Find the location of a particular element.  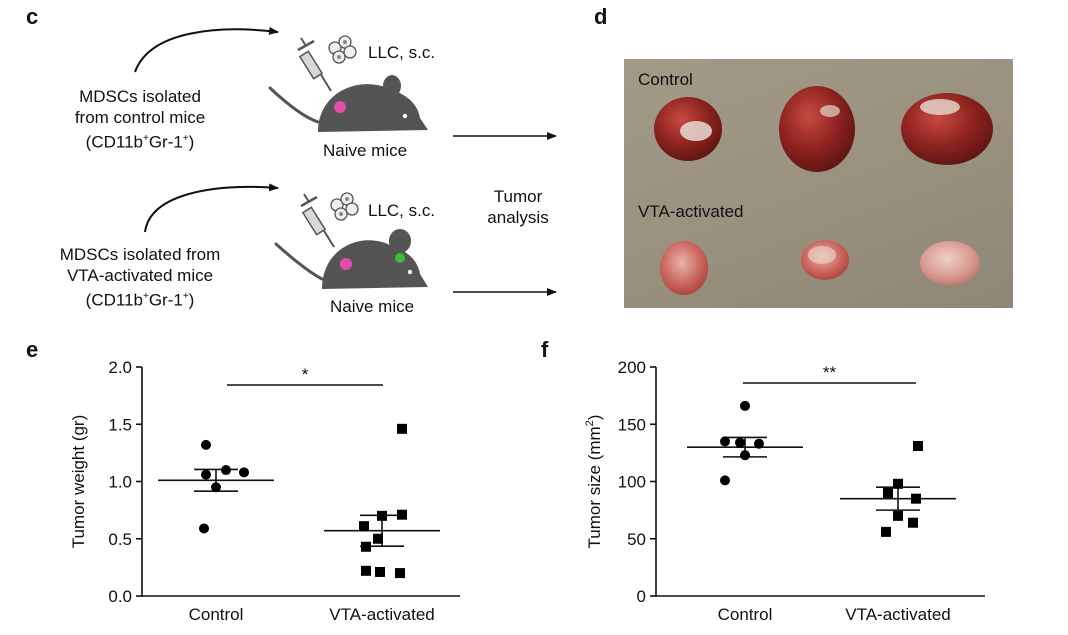

mouse-icon-upper is located at coordinates (348, 103).